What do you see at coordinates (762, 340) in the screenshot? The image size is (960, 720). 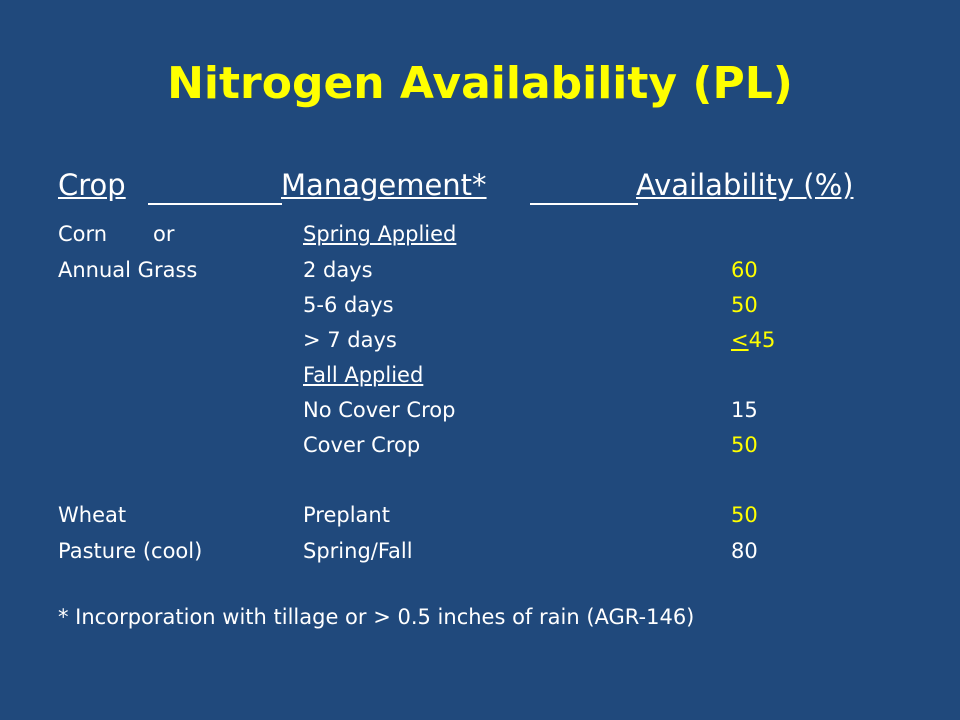 I see `availability-gt-7-days-value: 45` at bounding box center [762, 340].